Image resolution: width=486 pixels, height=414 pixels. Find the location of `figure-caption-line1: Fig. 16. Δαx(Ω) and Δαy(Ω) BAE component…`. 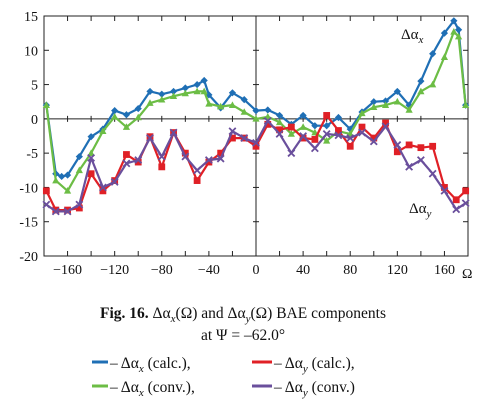

figure-caption-line1: Fig. 16. Δαx(Ω) and Δαy(Ω) BAE component… is located at coordinates (243, 315).